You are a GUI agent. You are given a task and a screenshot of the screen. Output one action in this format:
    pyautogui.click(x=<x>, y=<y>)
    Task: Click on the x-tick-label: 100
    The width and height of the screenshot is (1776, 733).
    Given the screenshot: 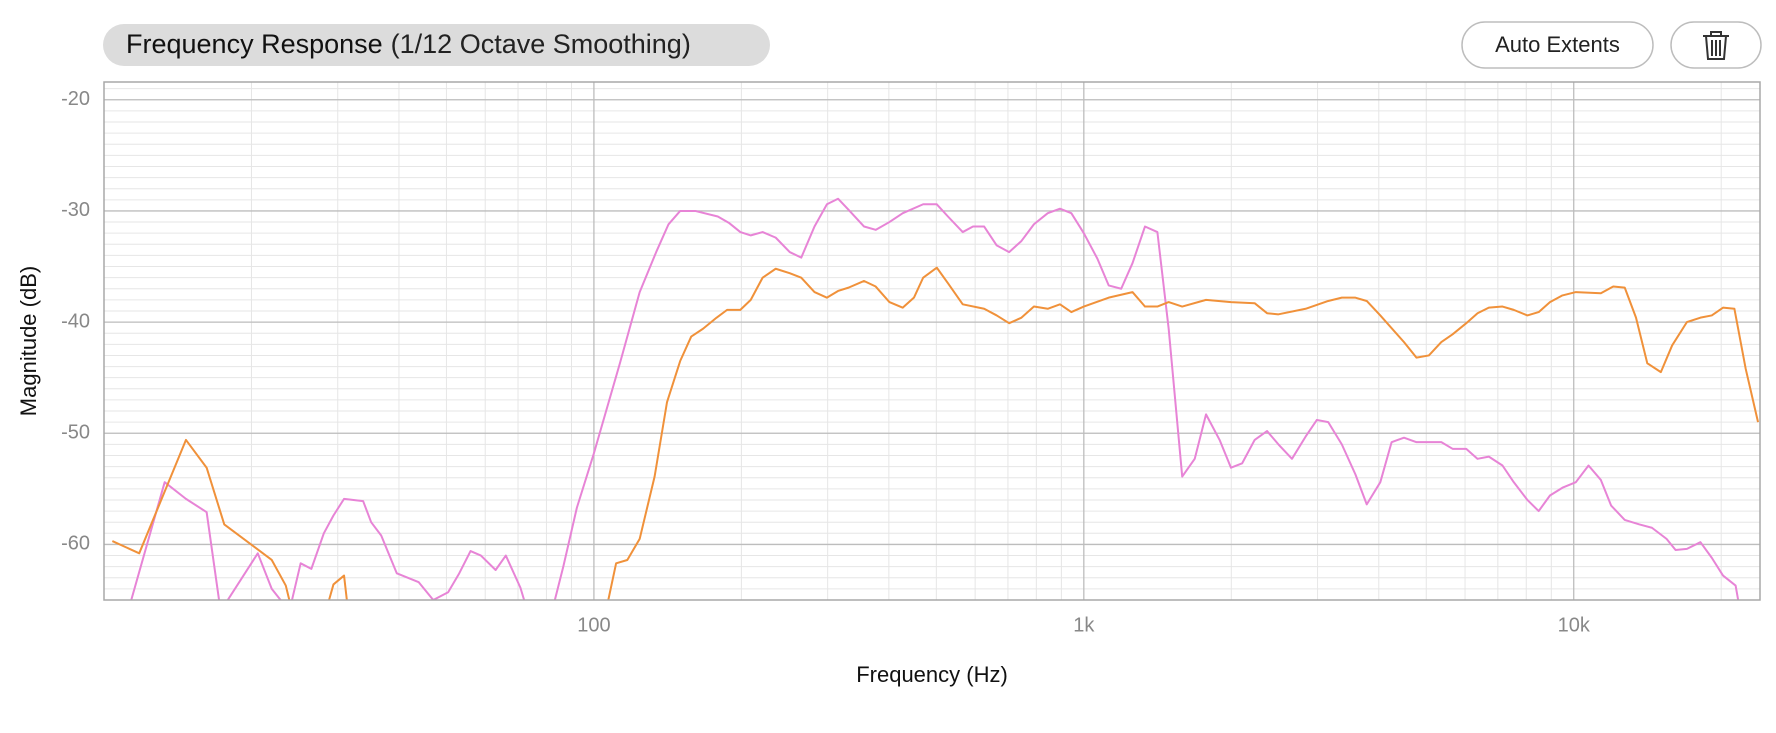 What is the action you would take?
    pyautogui.click(x=593, y=625)
    